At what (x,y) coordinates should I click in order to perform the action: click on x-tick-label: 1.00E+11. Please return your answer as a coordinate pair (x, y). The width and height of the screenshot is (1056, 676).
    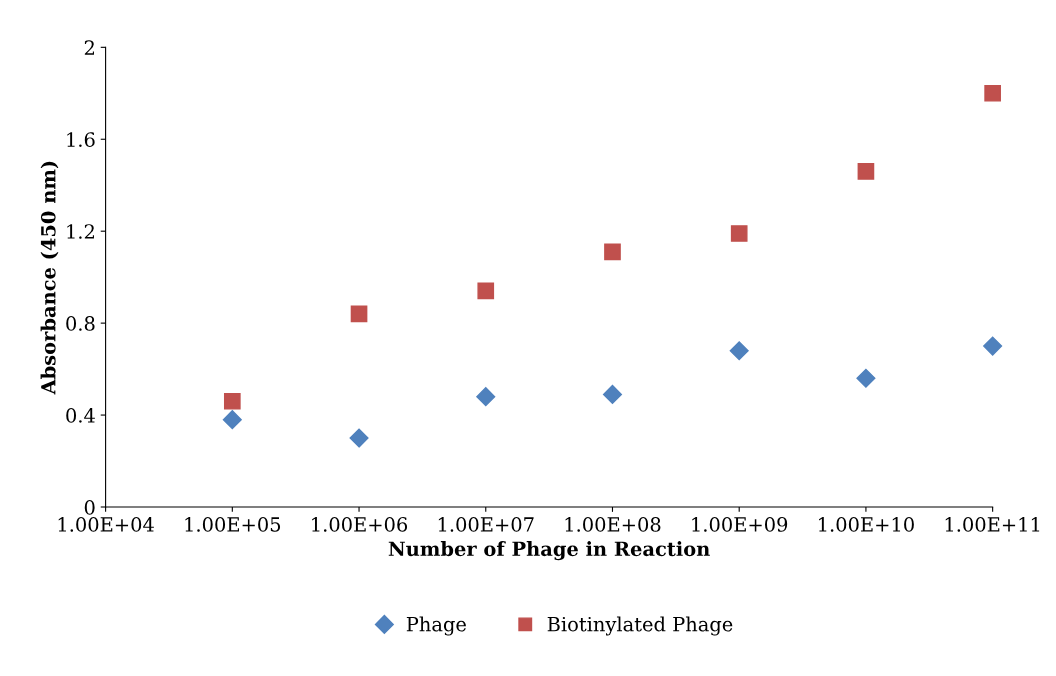
    Looking at the image, I should click on (992, 524).